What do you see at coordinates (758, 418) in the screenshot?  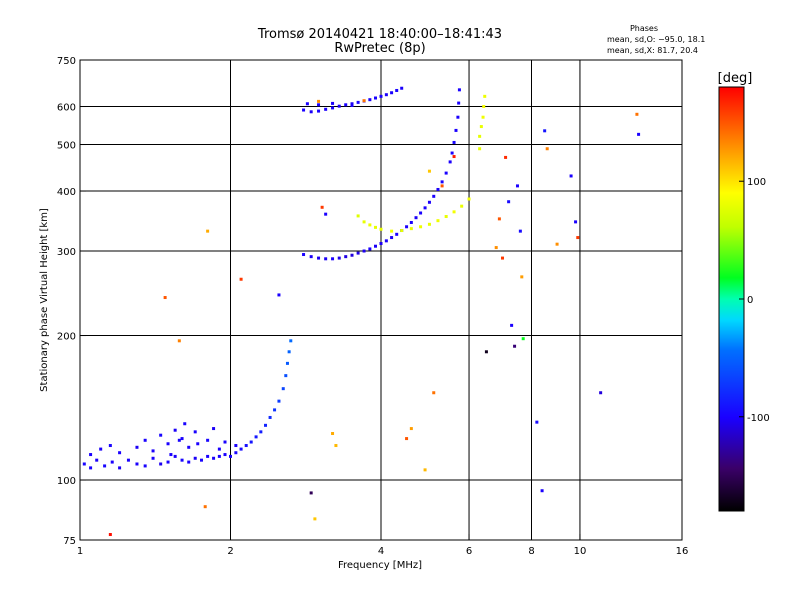 I see `colorbar-tick-label: -100` at bounding box center [758, 418].